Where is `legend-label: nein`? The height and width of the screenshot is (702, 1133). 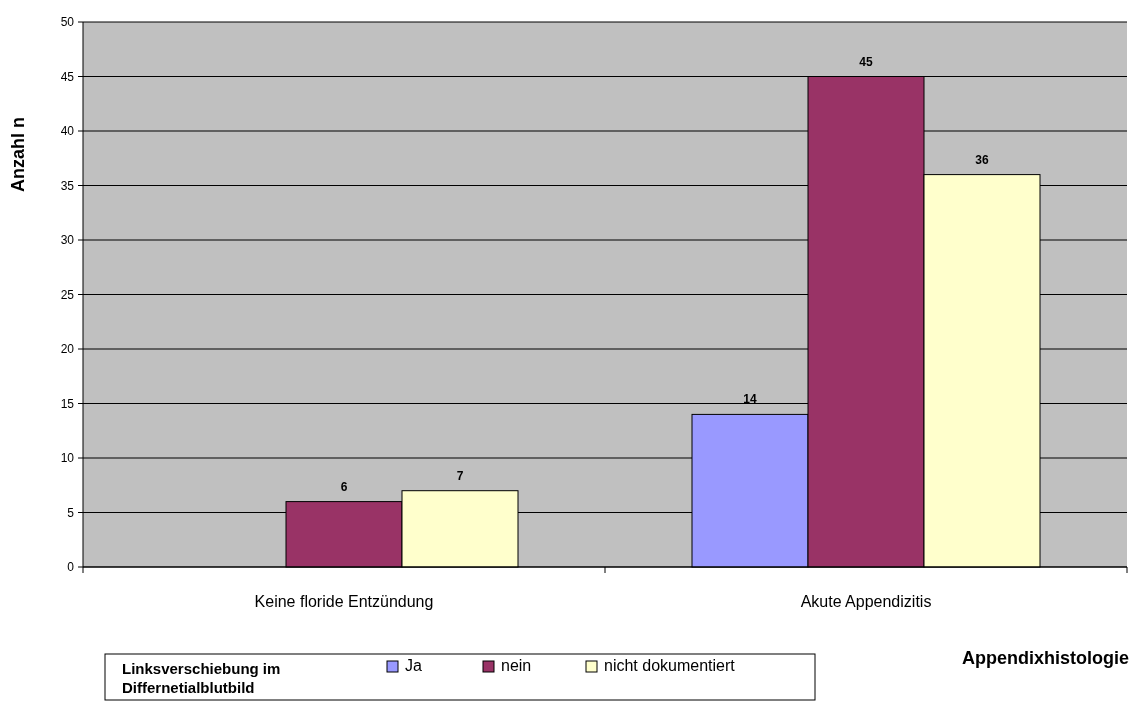 legend-label: nein is located at coordinates (516, 665).